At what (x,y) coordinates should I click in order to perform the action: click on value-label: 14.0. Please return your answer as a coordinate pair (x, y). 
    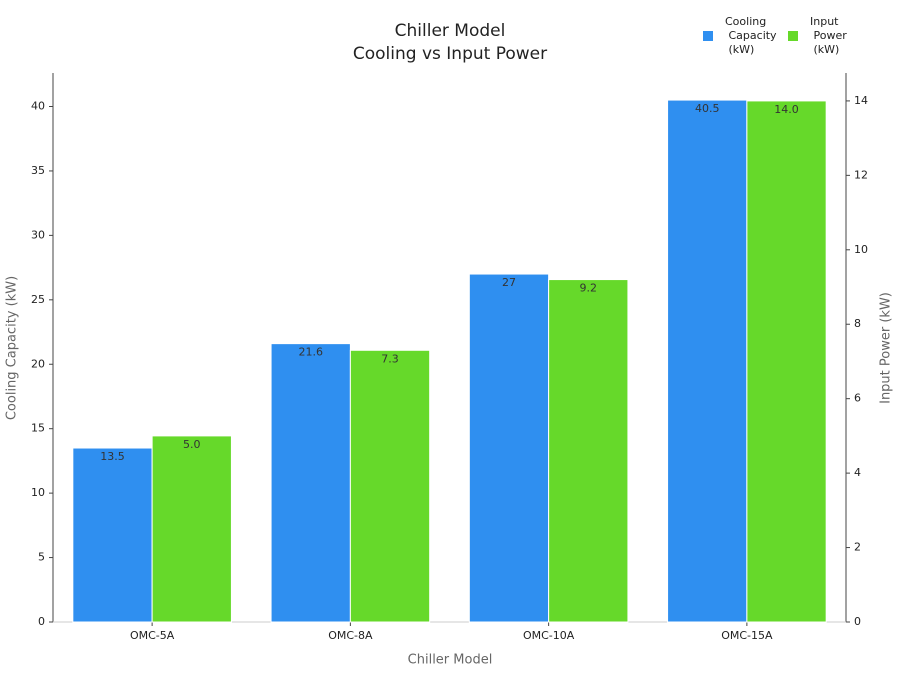
    Looking at the image, I should click on (786, 109).